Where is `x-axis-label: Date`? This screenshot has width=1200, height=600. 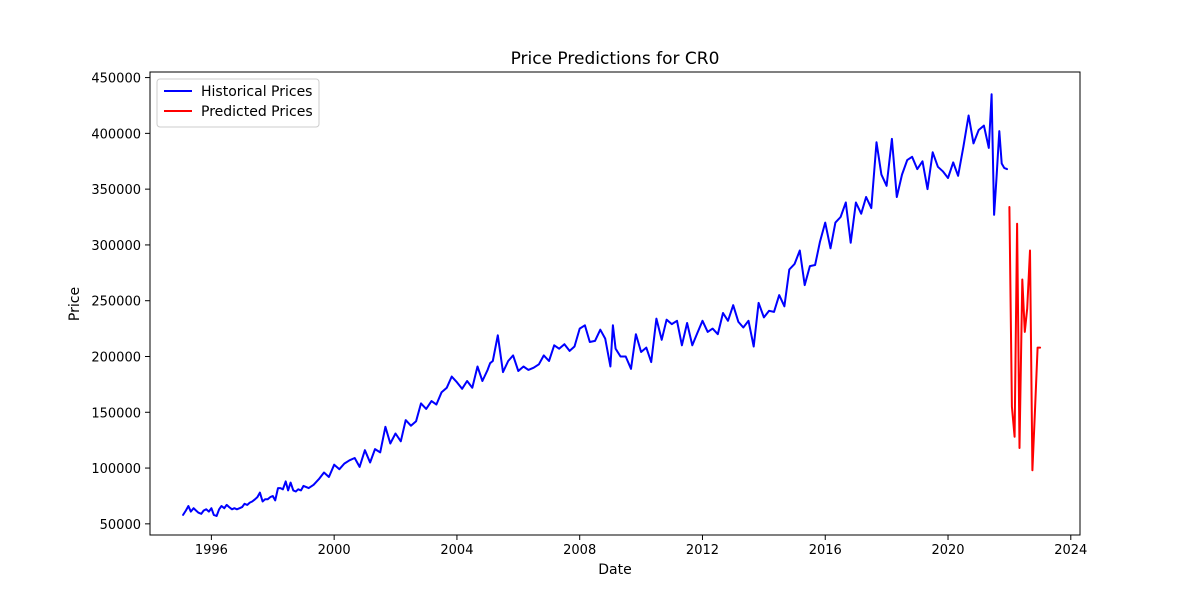 x-axis-label: Date is located at coordinates (614, 570).